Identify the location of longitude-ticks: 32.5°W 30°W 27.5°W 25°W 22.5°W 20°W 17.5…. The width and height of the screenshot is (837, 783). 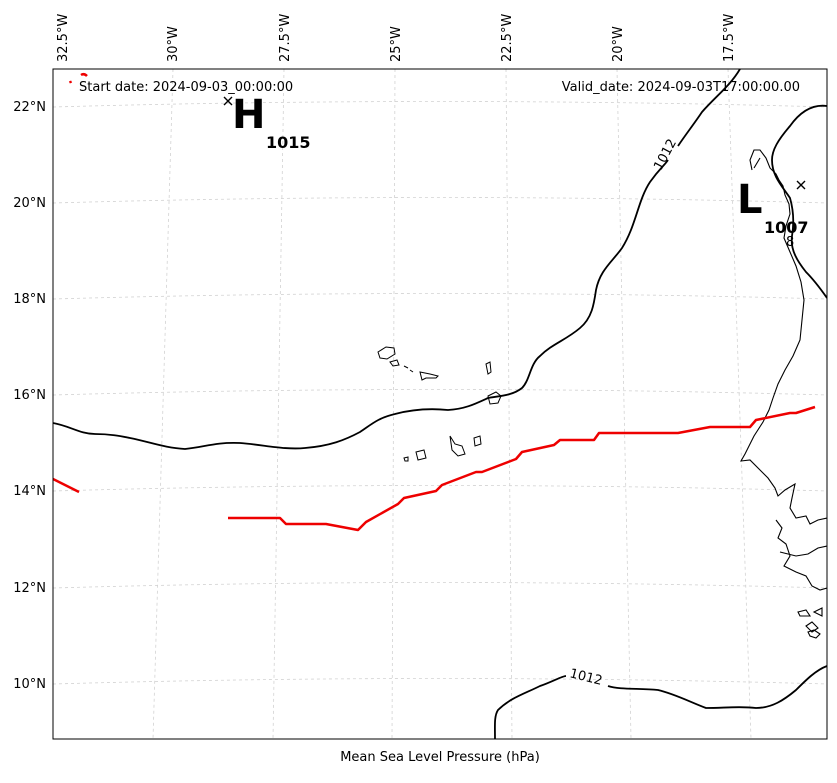
(396, 38).